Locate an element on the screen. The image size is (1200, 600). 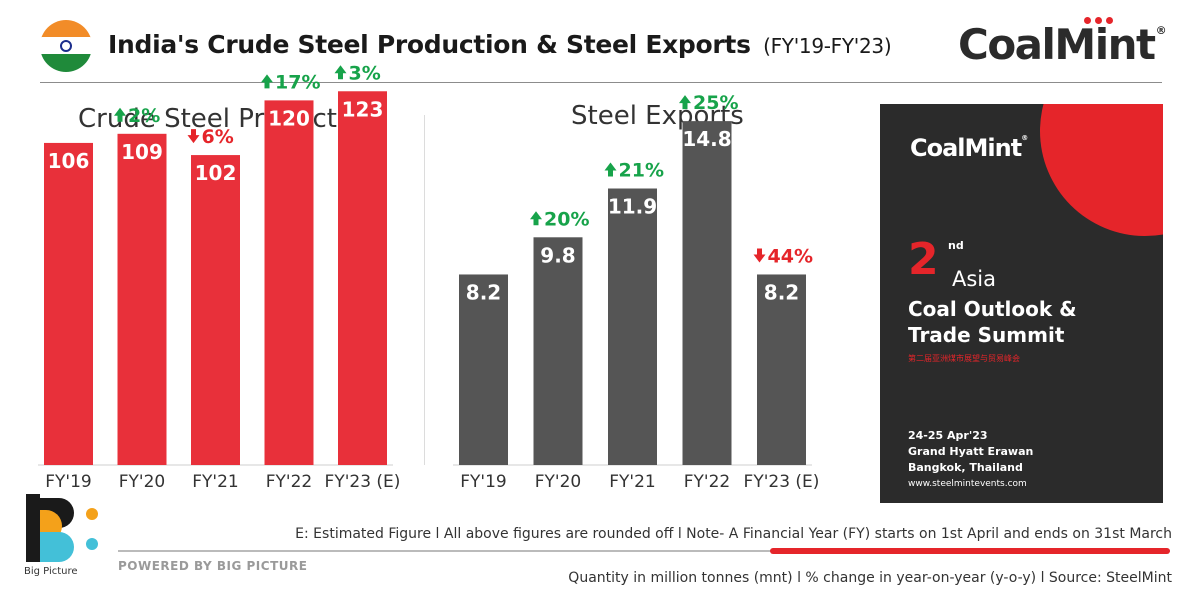
production-tick-label: FY'20 is located at coordinates (142, 482).